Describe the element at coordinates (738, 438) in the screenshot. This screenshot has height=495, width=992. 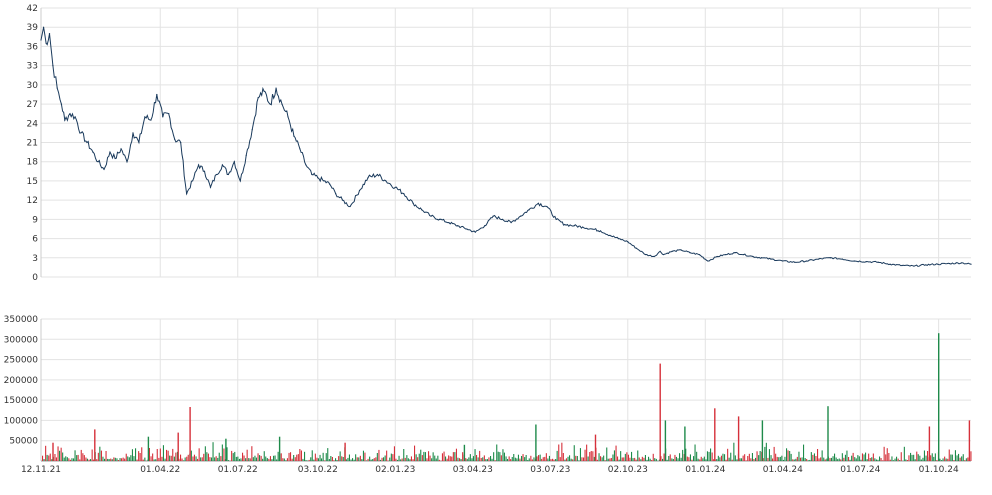
I see `volume-bar` at that location.